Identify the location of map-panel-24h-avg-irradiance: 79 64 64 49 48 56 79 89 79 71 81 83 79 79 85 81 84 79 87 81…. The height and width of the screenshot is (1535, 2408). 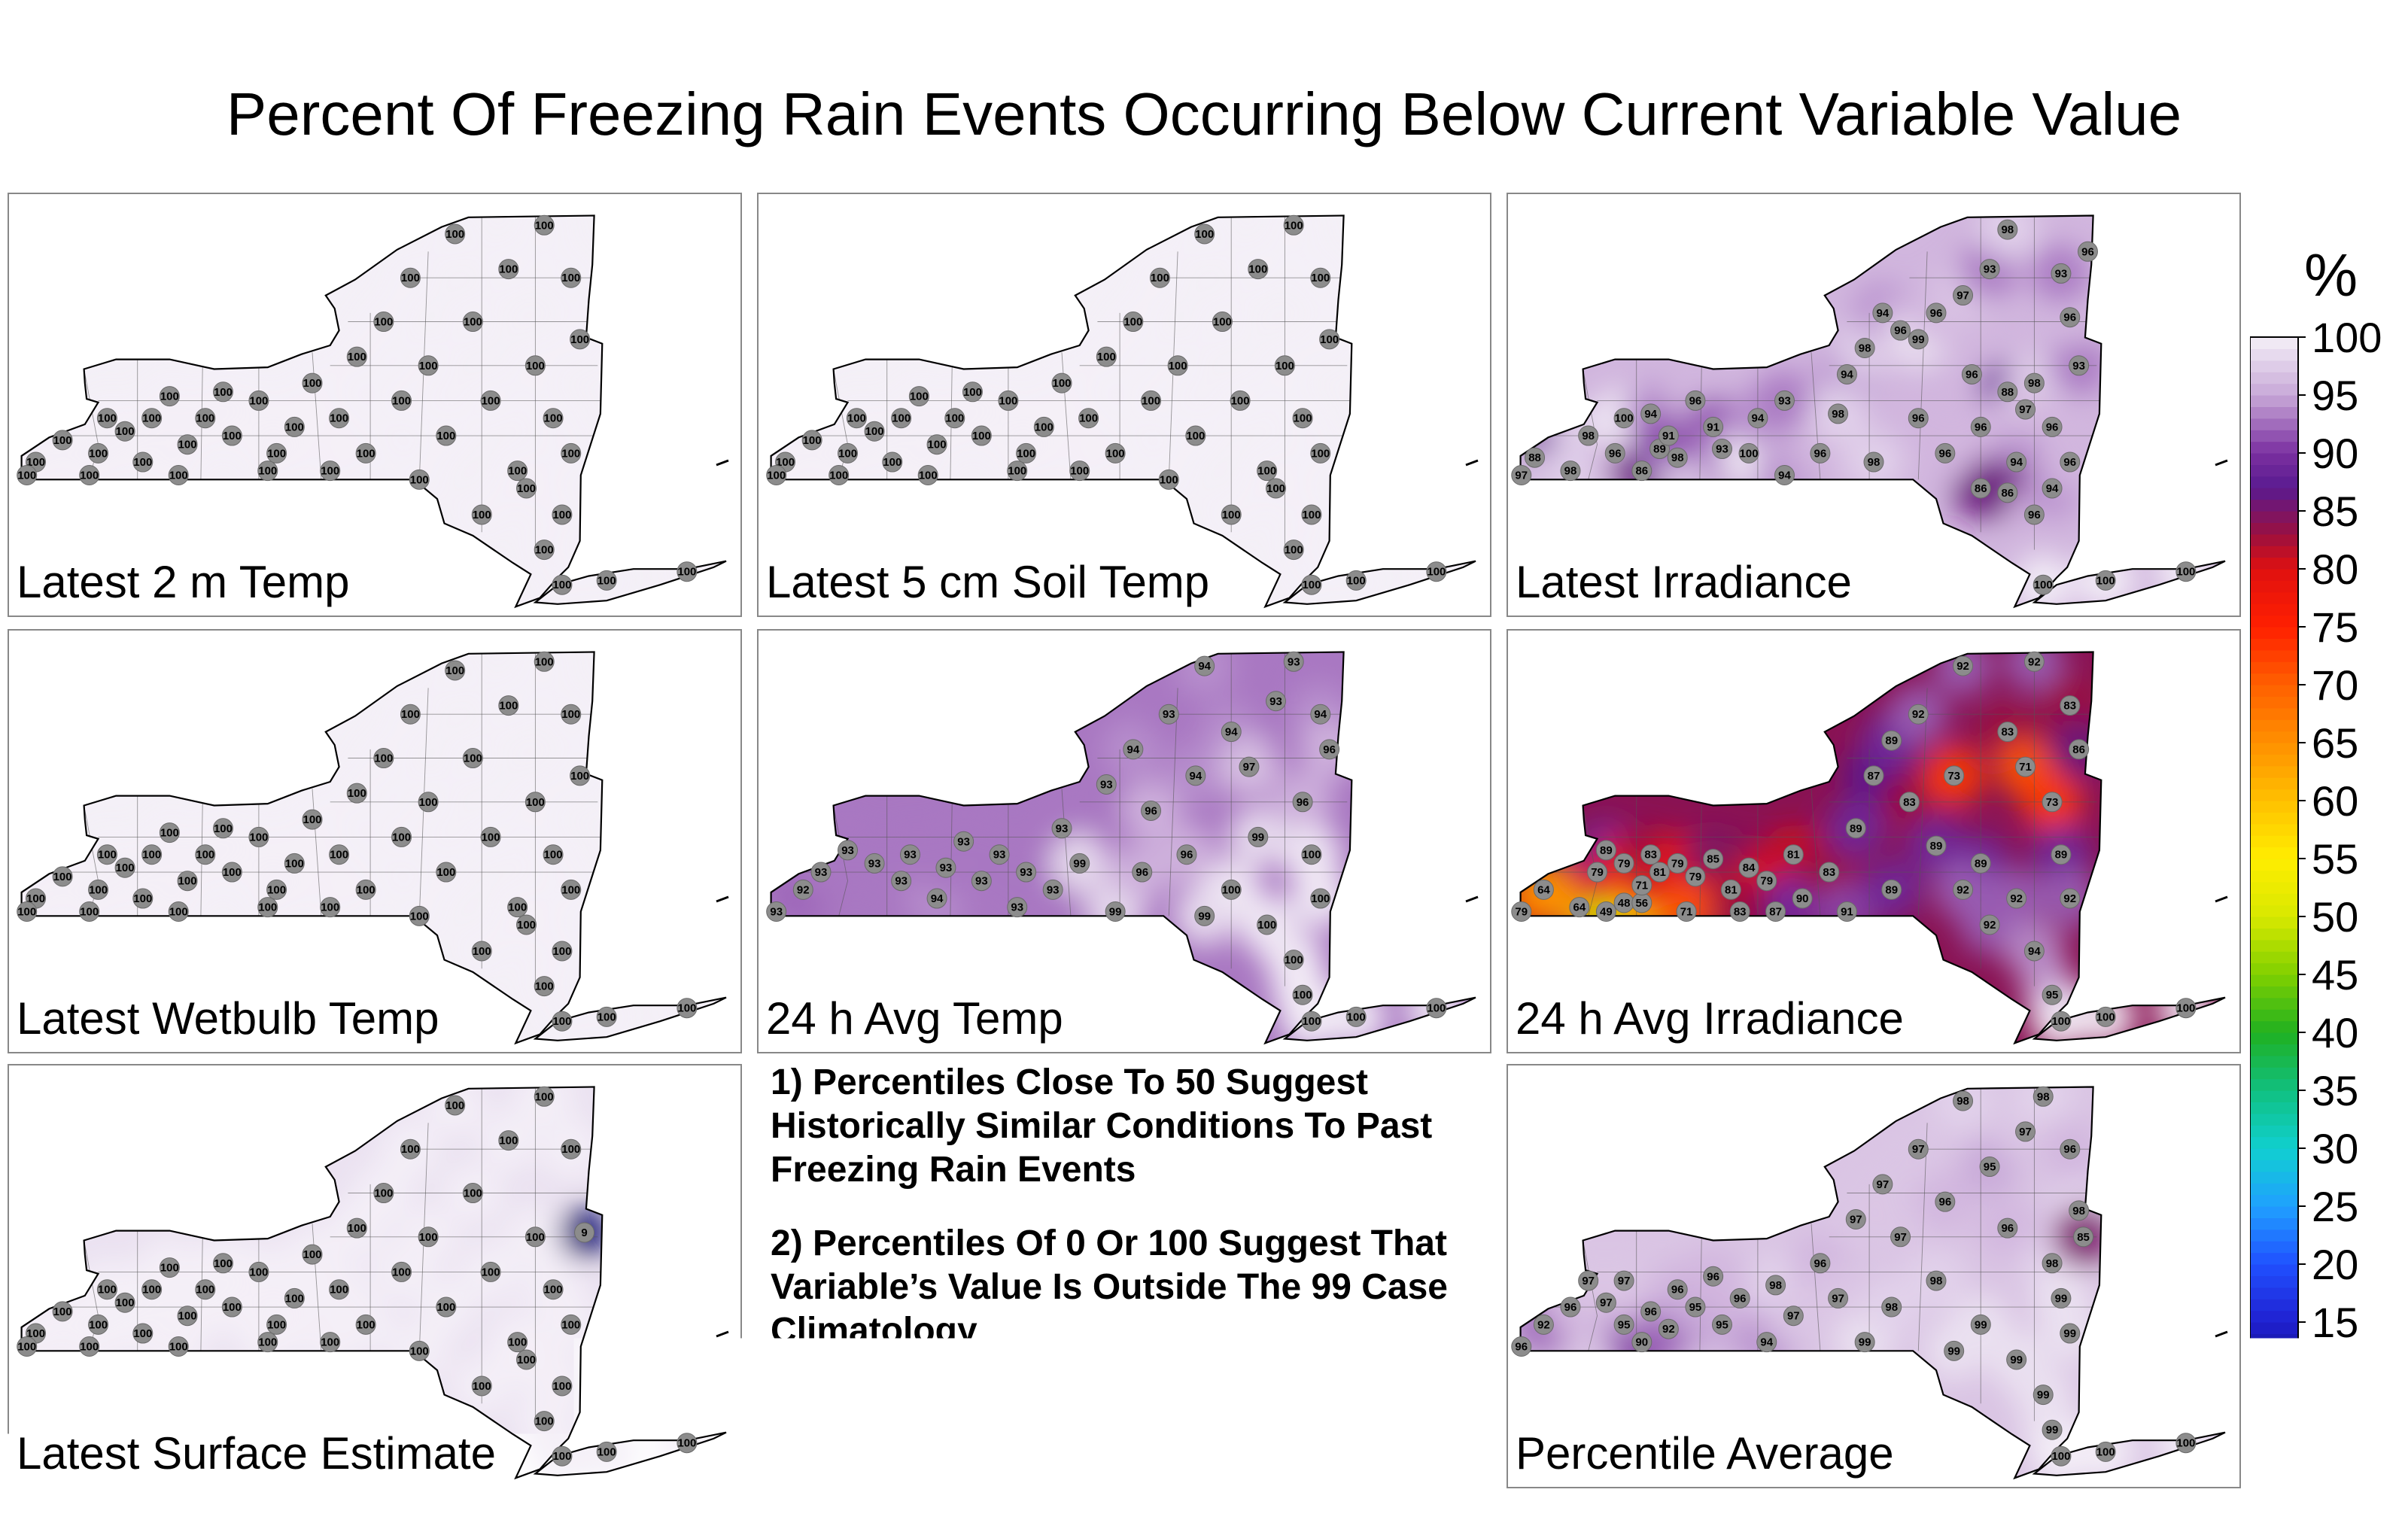
(1874, 841).